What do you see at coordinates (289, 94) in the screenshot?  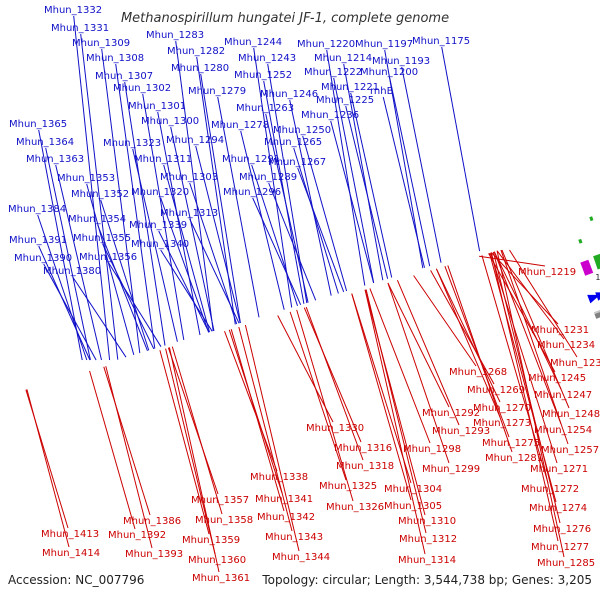 I see `forward-gene-label: Mhun_1246` at bounding box center [289, 94].